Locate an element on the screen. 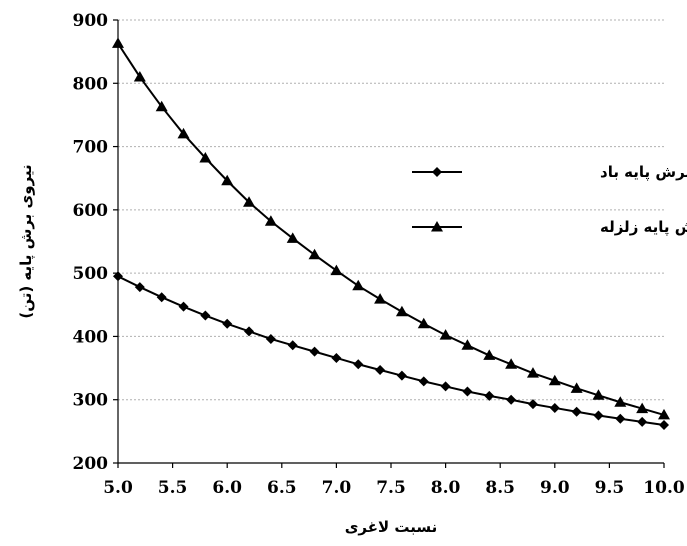 This screenshot has height=546, width=687. y-tick-label: 900 is located at coordinates (91, 21).